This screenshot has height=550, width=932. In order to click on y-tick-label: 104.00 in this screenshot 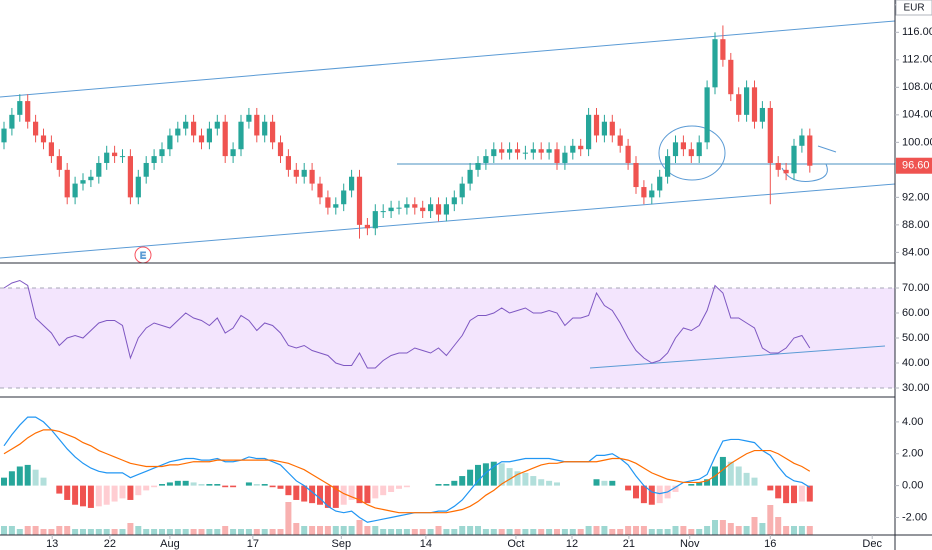, I will do `click(917, 115)`.